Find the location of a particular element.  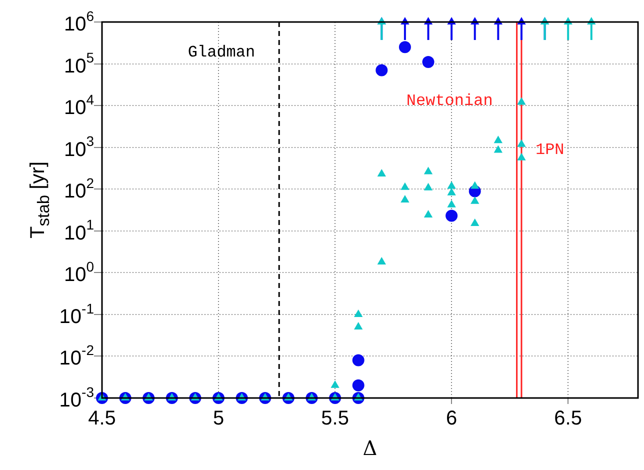

ref-line-label: Gladman is located at coordinates (222, 52).